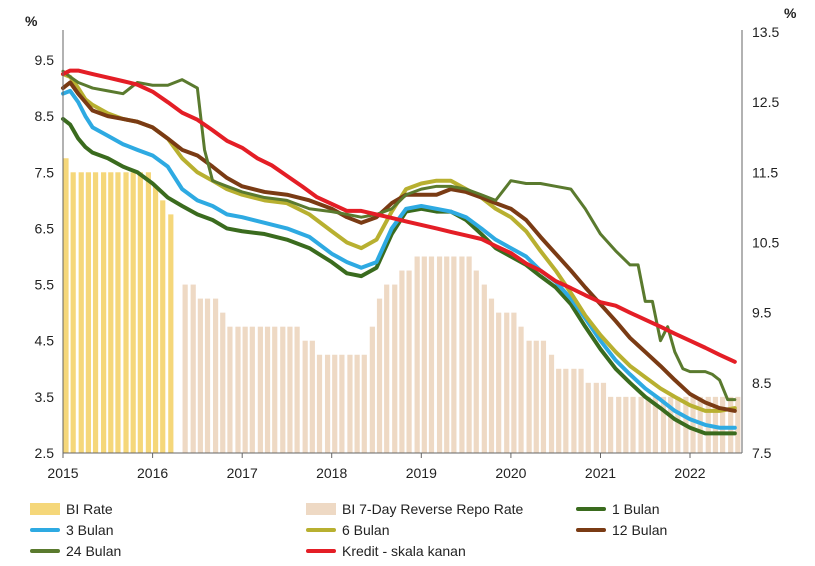  What do you see at coordinates (433, 509) in the screenshot?
I see `legend-label-reverse-repo: BI 7-Day Reverse Repo Rate` at bounding box center [433, 509].